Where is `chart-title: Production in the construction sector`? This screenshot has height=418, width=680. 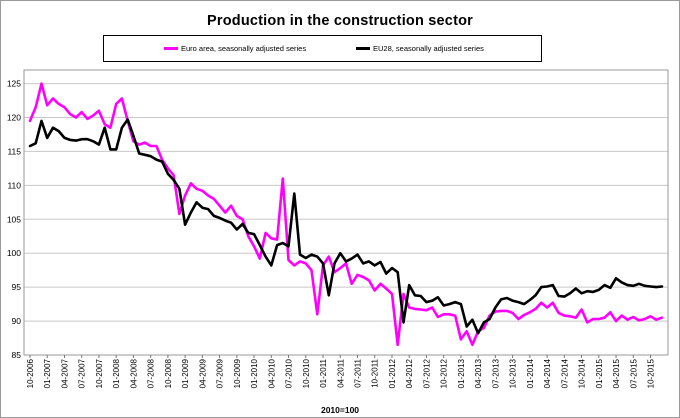 chart-title: Production in the construction sector is located at coordinates (340, 21).